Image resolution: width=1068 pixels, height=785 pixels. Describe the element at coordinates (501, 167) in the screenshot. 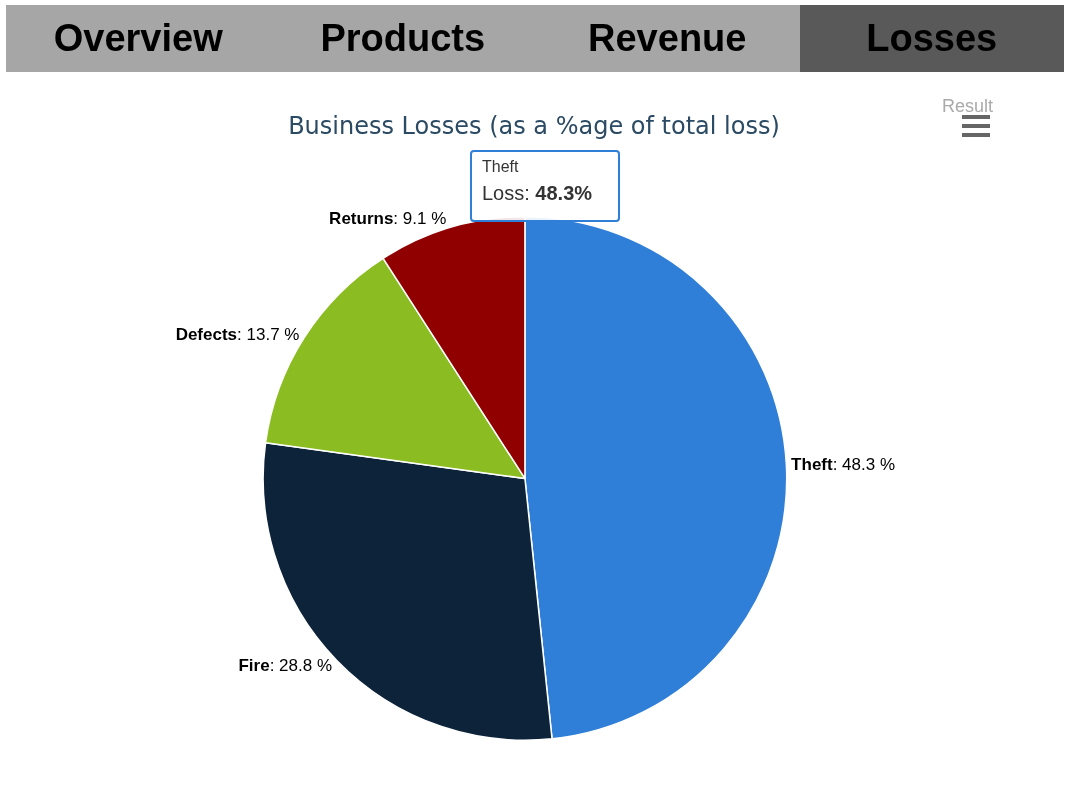

I see `text: Theft` at that location.